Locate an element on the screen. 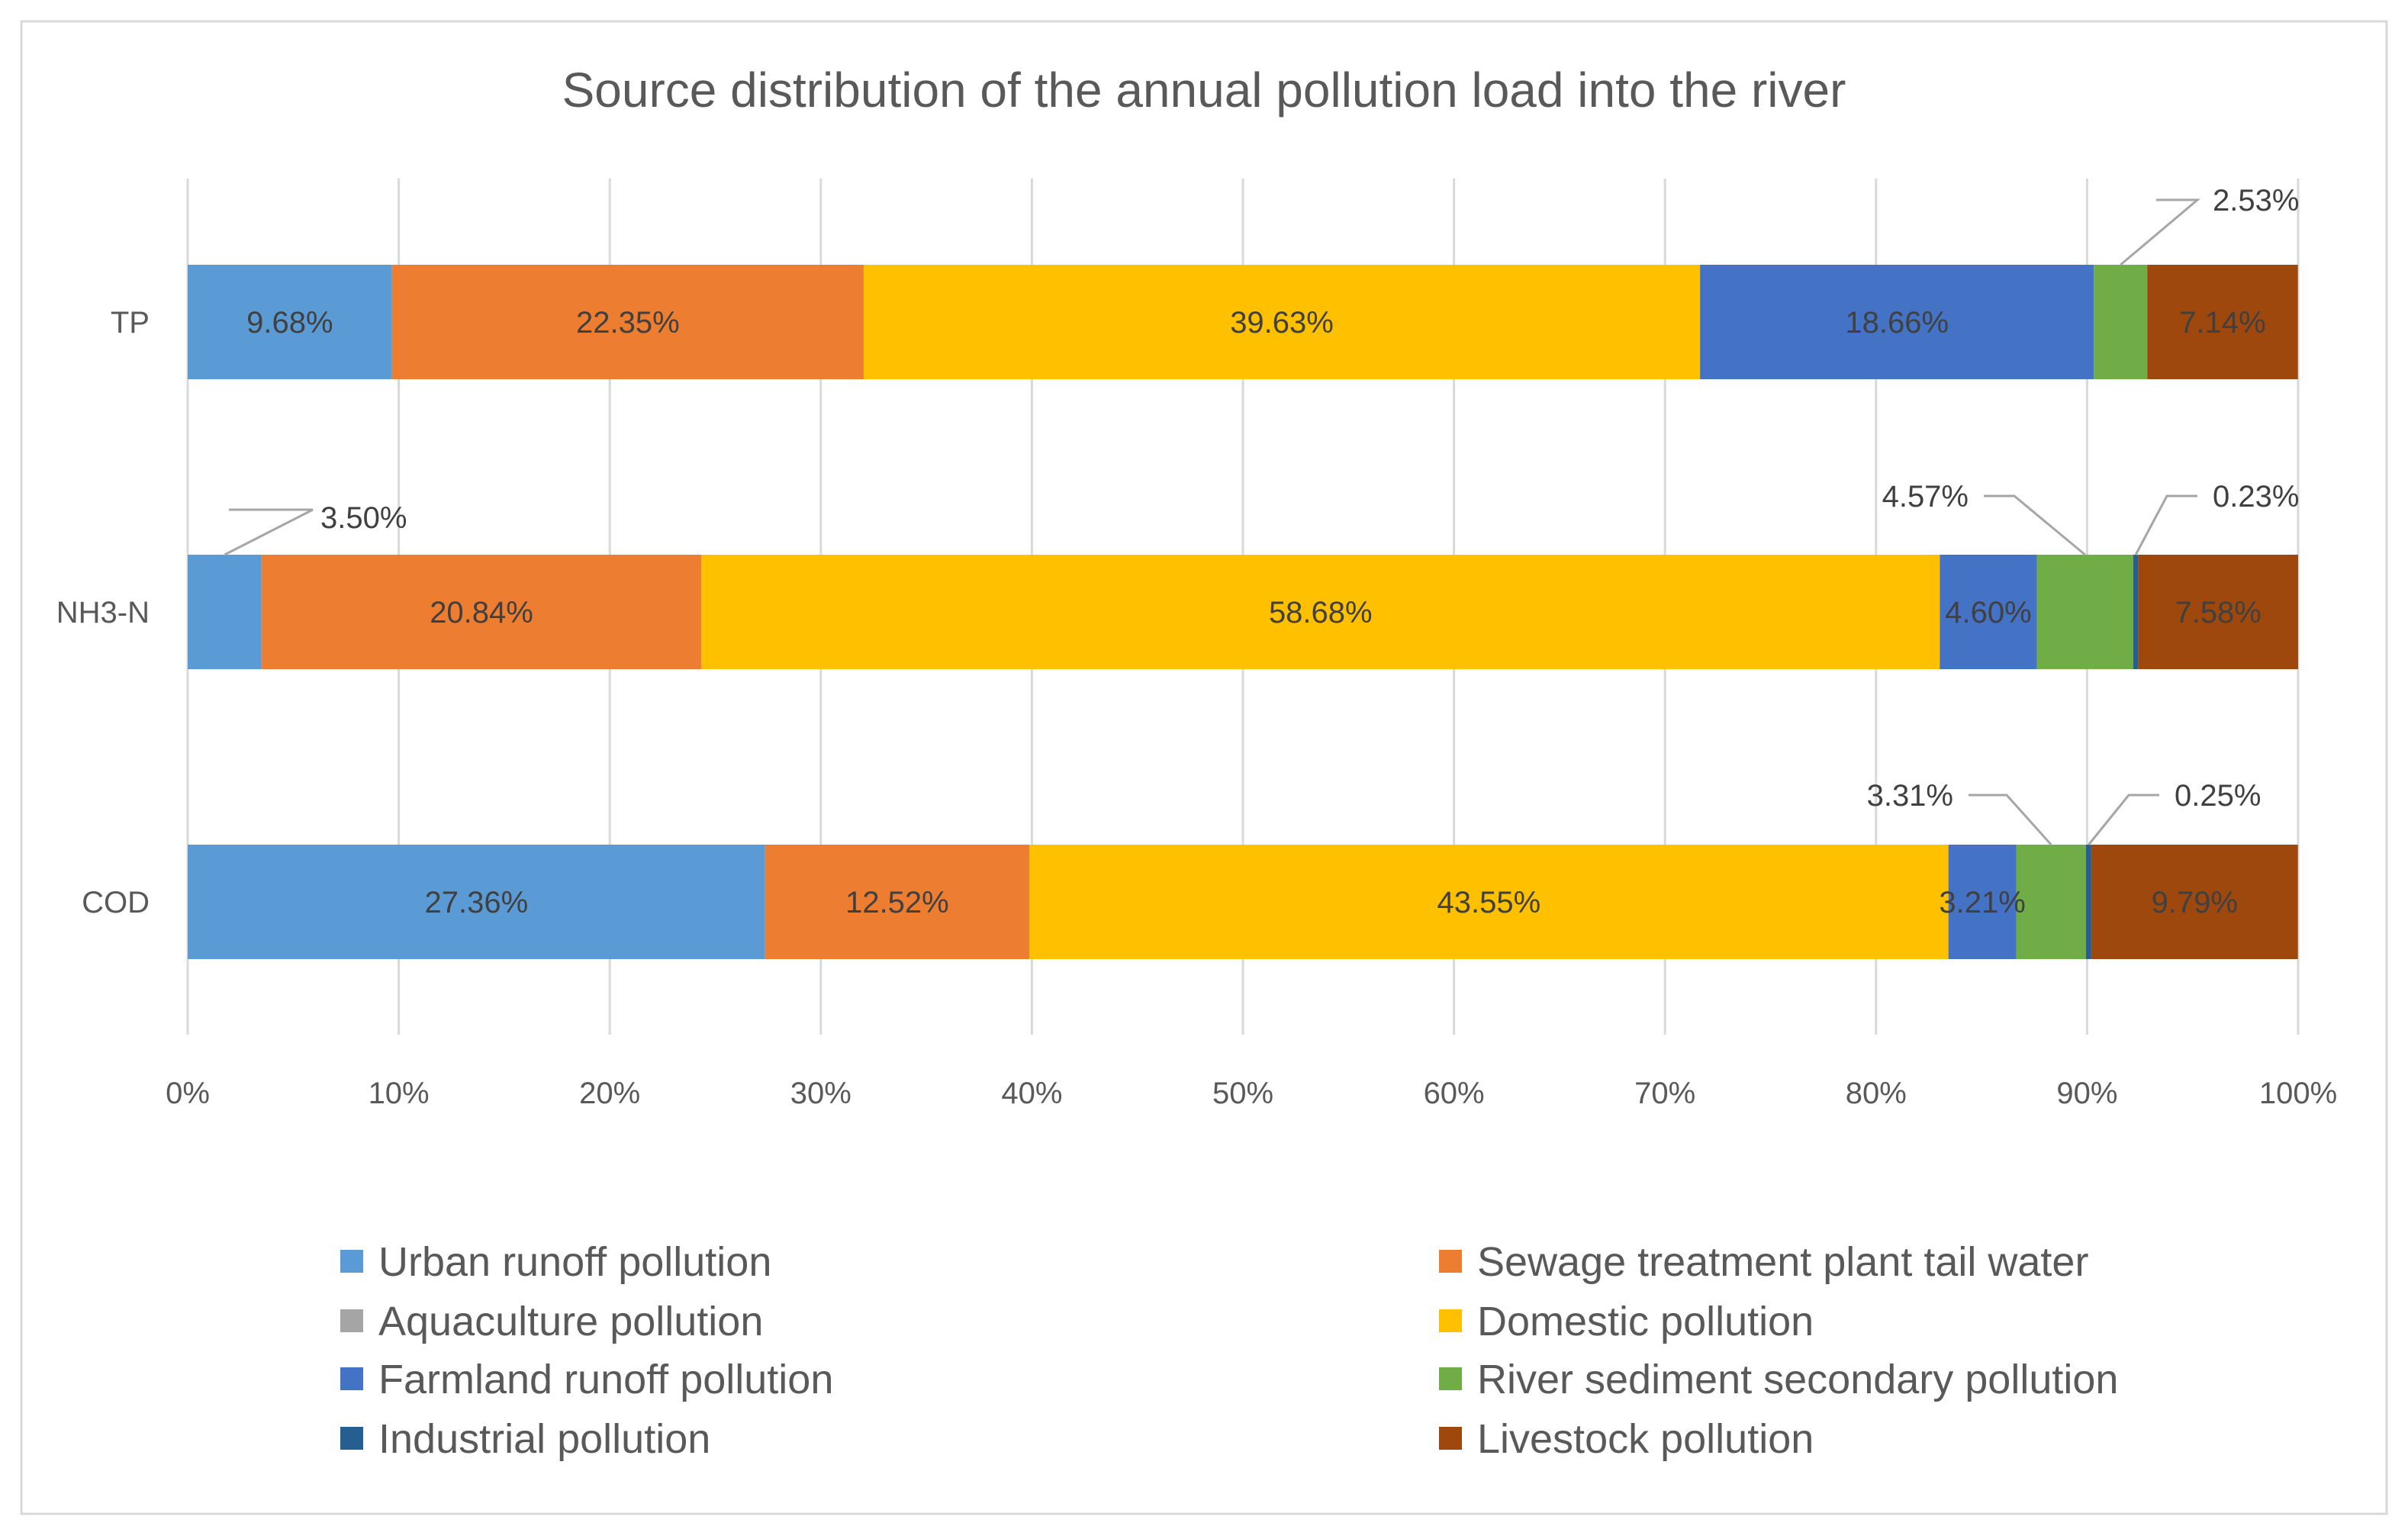  data-label: 20.84% is located at coordinates (482, 613).